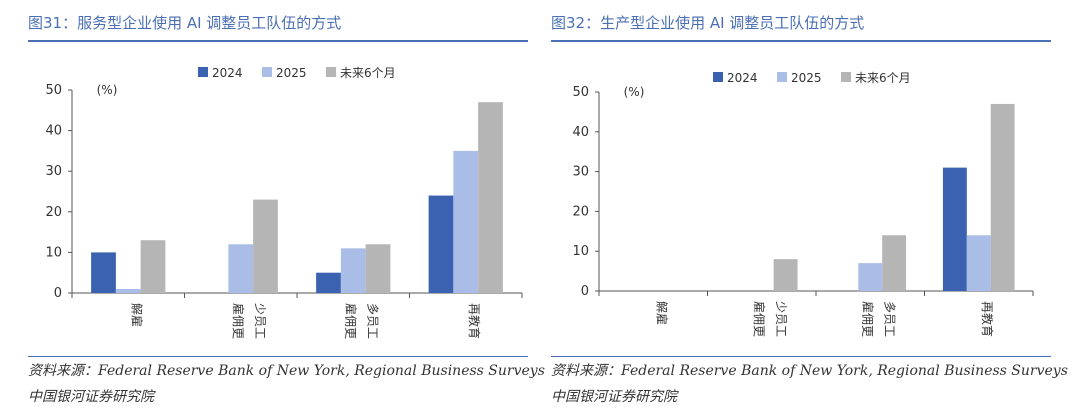 This screenshot has height=416, width=1080. I want to click on chart-title: 图31：服务型企业使用 AI 调整员工队伍的方式, so click(185, 23).